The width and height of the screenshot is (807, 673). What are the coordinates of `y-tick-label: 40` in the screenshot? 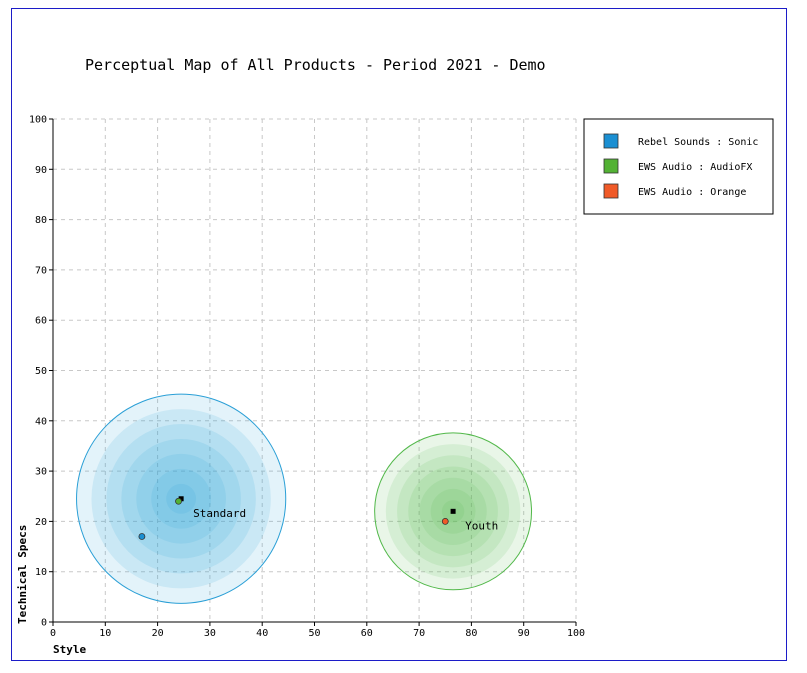 It's located at (41, 421).